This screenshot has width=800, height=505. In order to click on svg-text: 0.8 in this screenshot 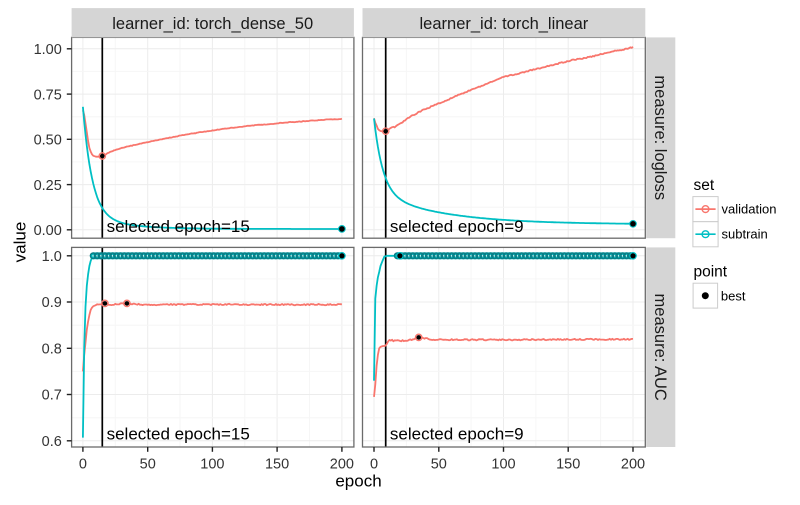, I will do `click(52, 350)`.